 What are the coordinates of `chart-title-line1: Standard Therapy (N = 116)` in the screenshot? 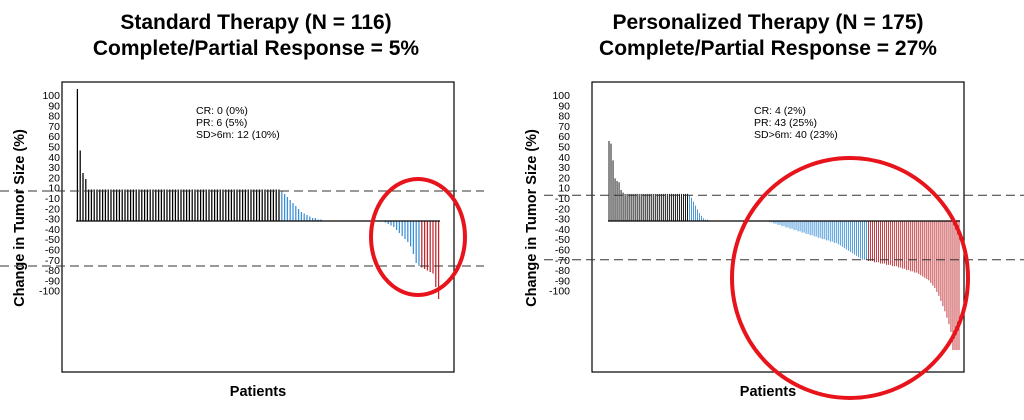 It's located at (256, 22).